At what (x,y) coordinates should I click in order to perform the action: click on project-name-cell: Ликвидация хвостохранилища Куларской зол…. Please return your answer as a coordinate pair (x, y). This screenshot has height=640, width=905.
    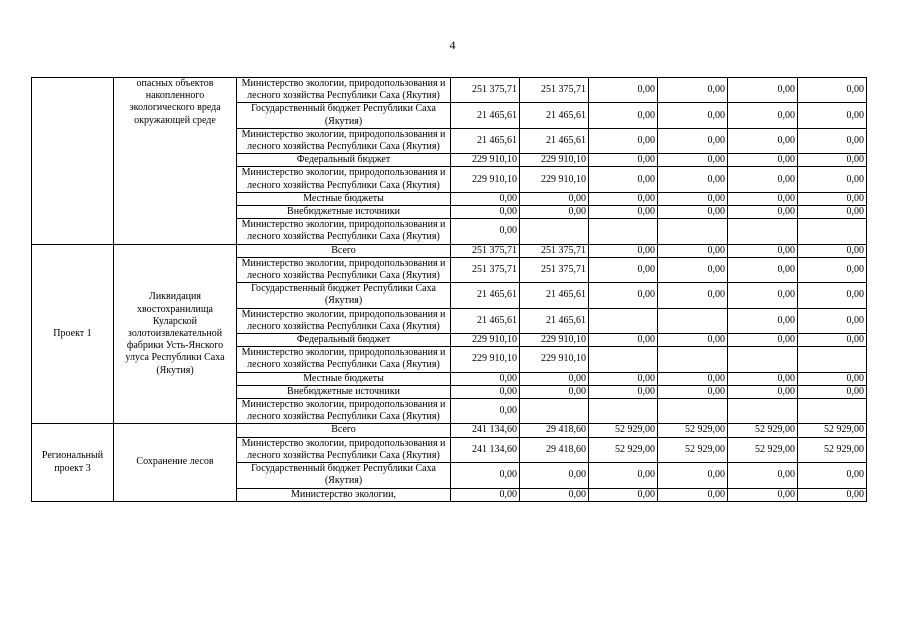
    Looking at the image, I should click on (175, 334).